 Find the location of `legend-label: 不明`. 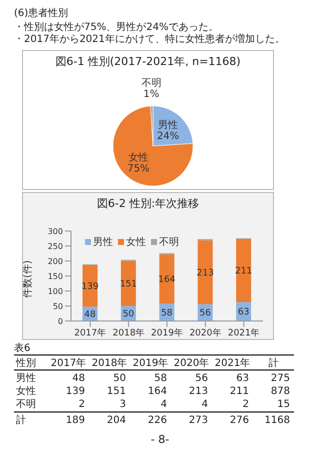

legend-label: 不明 is located at coordinates (168, 242).